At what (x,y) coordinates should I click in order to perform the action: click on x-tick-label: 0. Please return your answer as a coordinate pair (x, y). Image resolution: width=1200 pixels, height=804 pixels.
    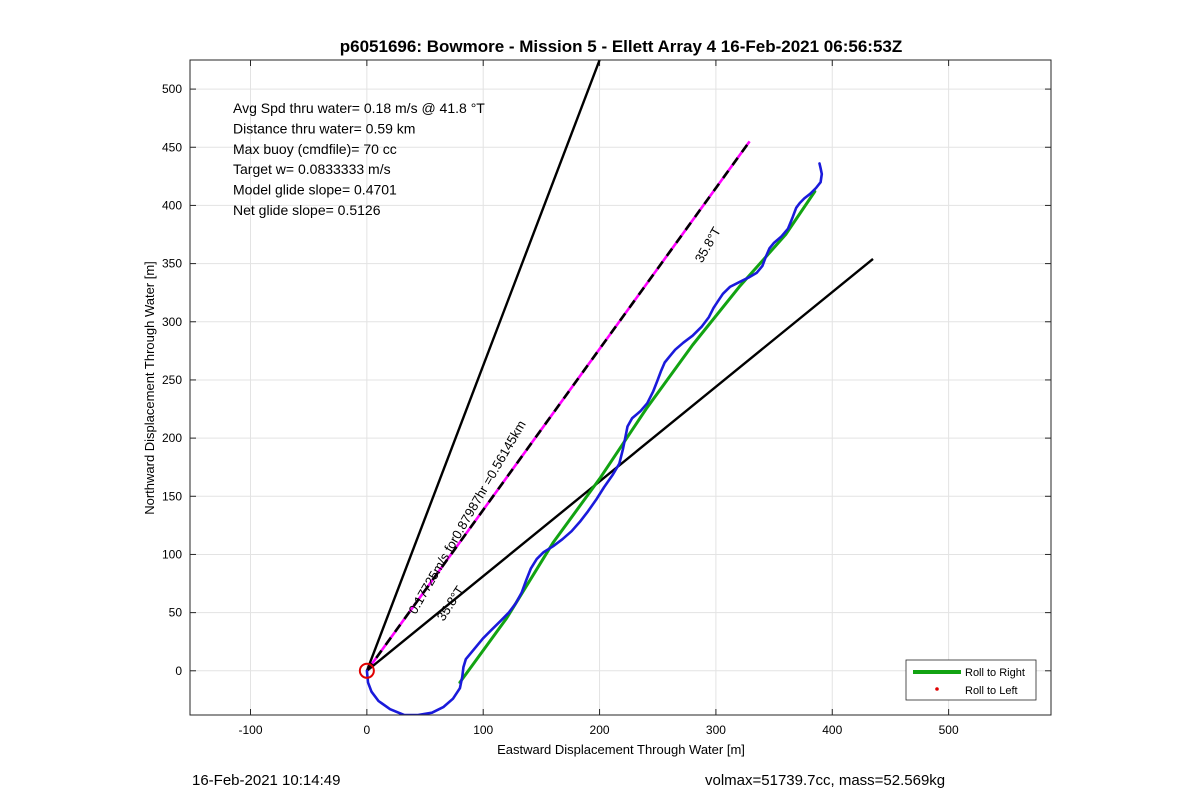
    Looking at the image, I should click on (367, 730).